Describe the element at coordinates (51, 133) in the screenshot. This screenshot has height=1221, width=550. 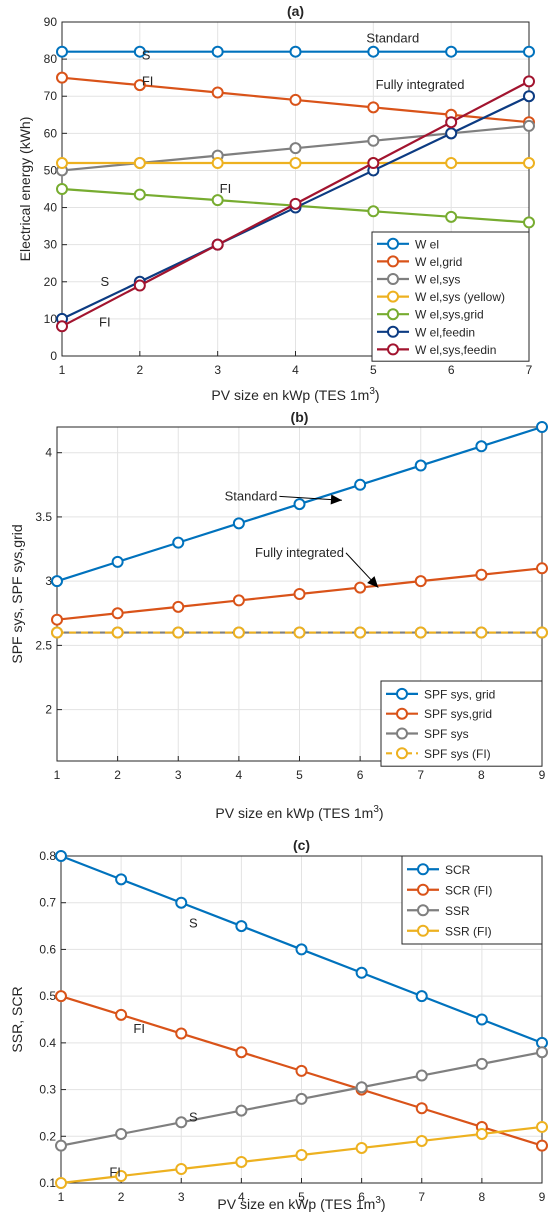
I see `y-tick-label: 60` at that location.